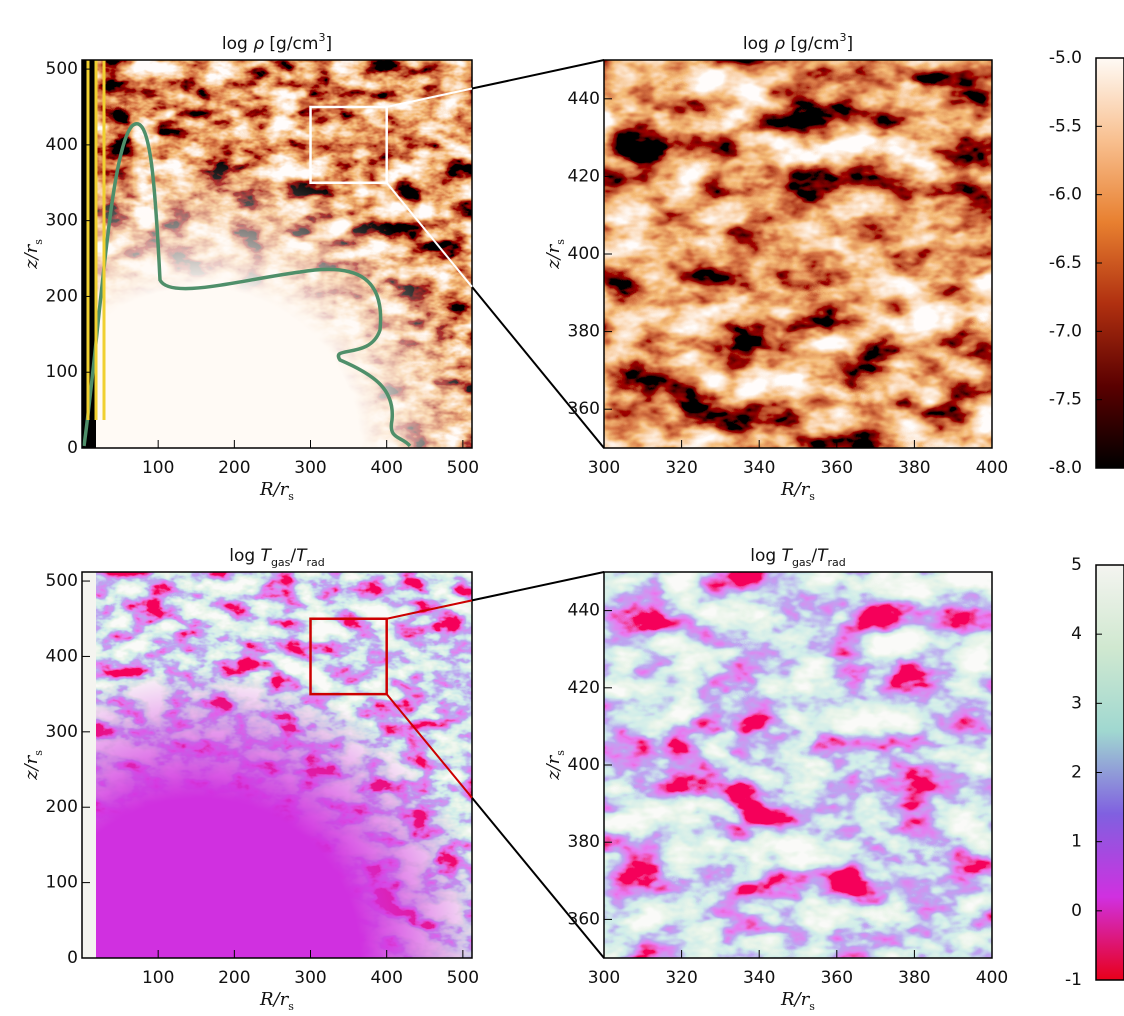 The height and width of the screenshot is (1016, 1124). I want to click on tick-label: -6.0, so click(1065, 195).